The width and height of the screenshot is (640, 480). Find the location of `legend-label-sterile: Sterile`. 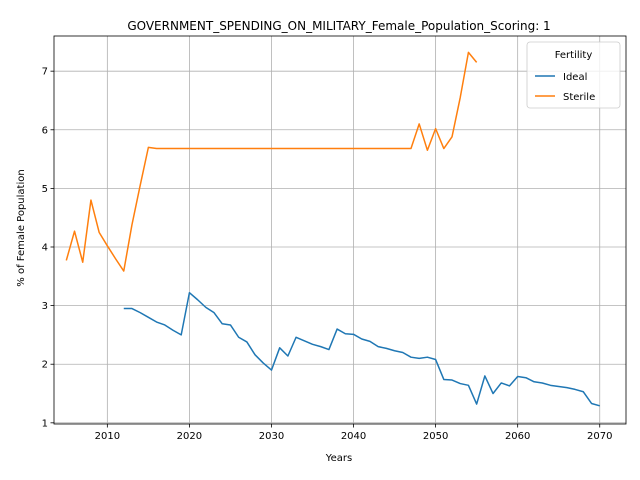

legend-label-sterile: Sterile is located at coordinates (579, 97).